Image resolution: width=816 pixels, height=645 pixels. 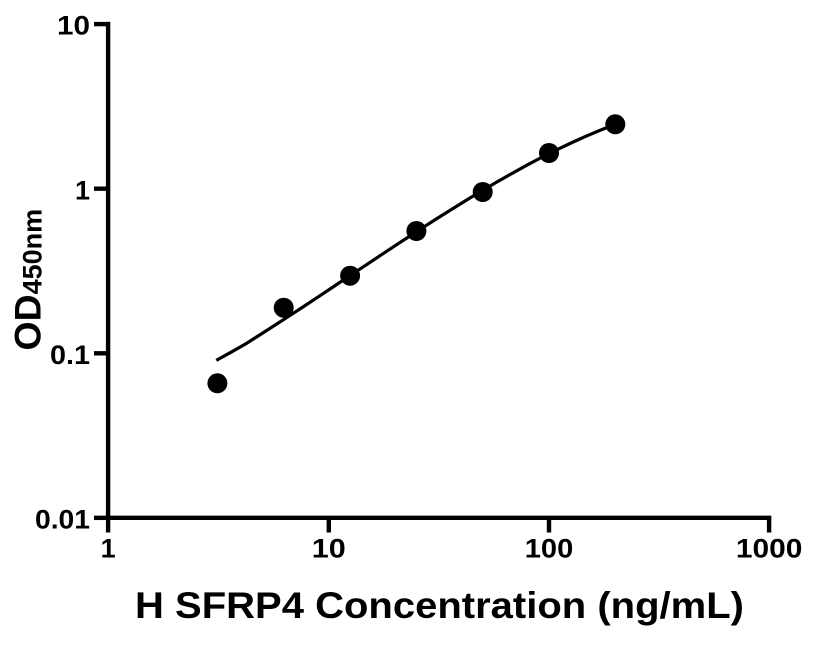 What do you see at coordinates (62, 519) in the screenshot?
I see `svg-text: 0.01` at bounding box center [62, 519].